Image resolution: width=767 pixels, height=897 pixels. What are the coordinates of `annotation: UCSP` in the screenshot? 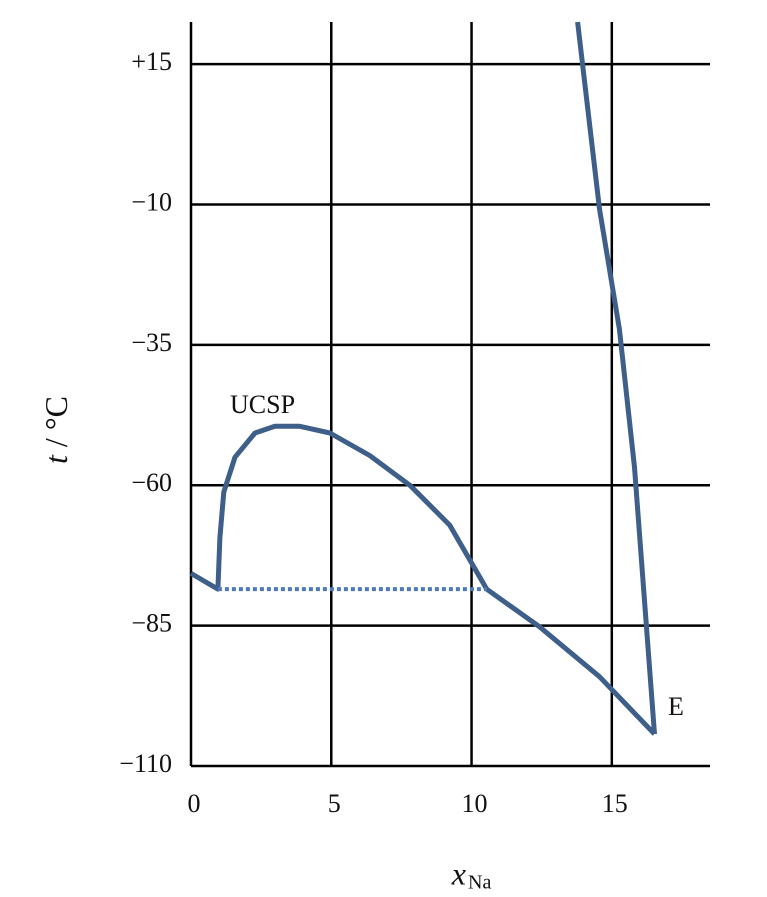 It's located at (262, 404).